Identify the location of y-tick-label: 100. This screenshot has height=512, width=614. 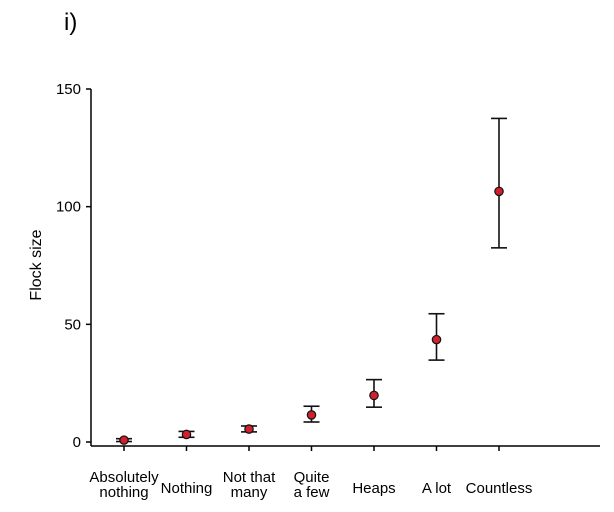
(68, 207).